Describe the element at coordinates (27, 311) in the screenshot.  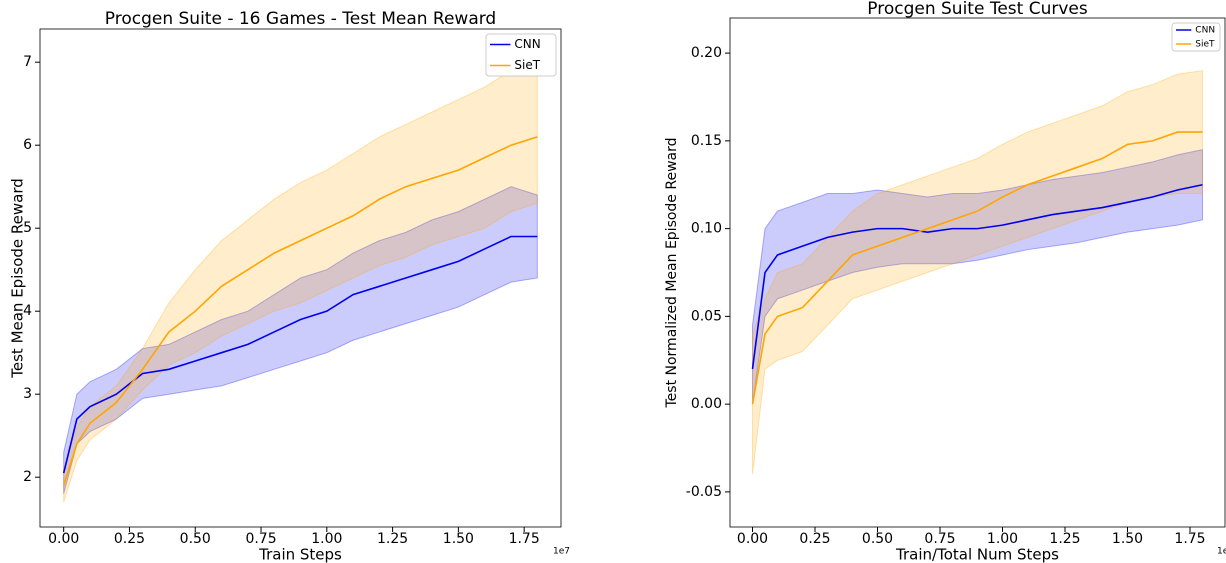
I see `y-tick-label: 4` at that location.